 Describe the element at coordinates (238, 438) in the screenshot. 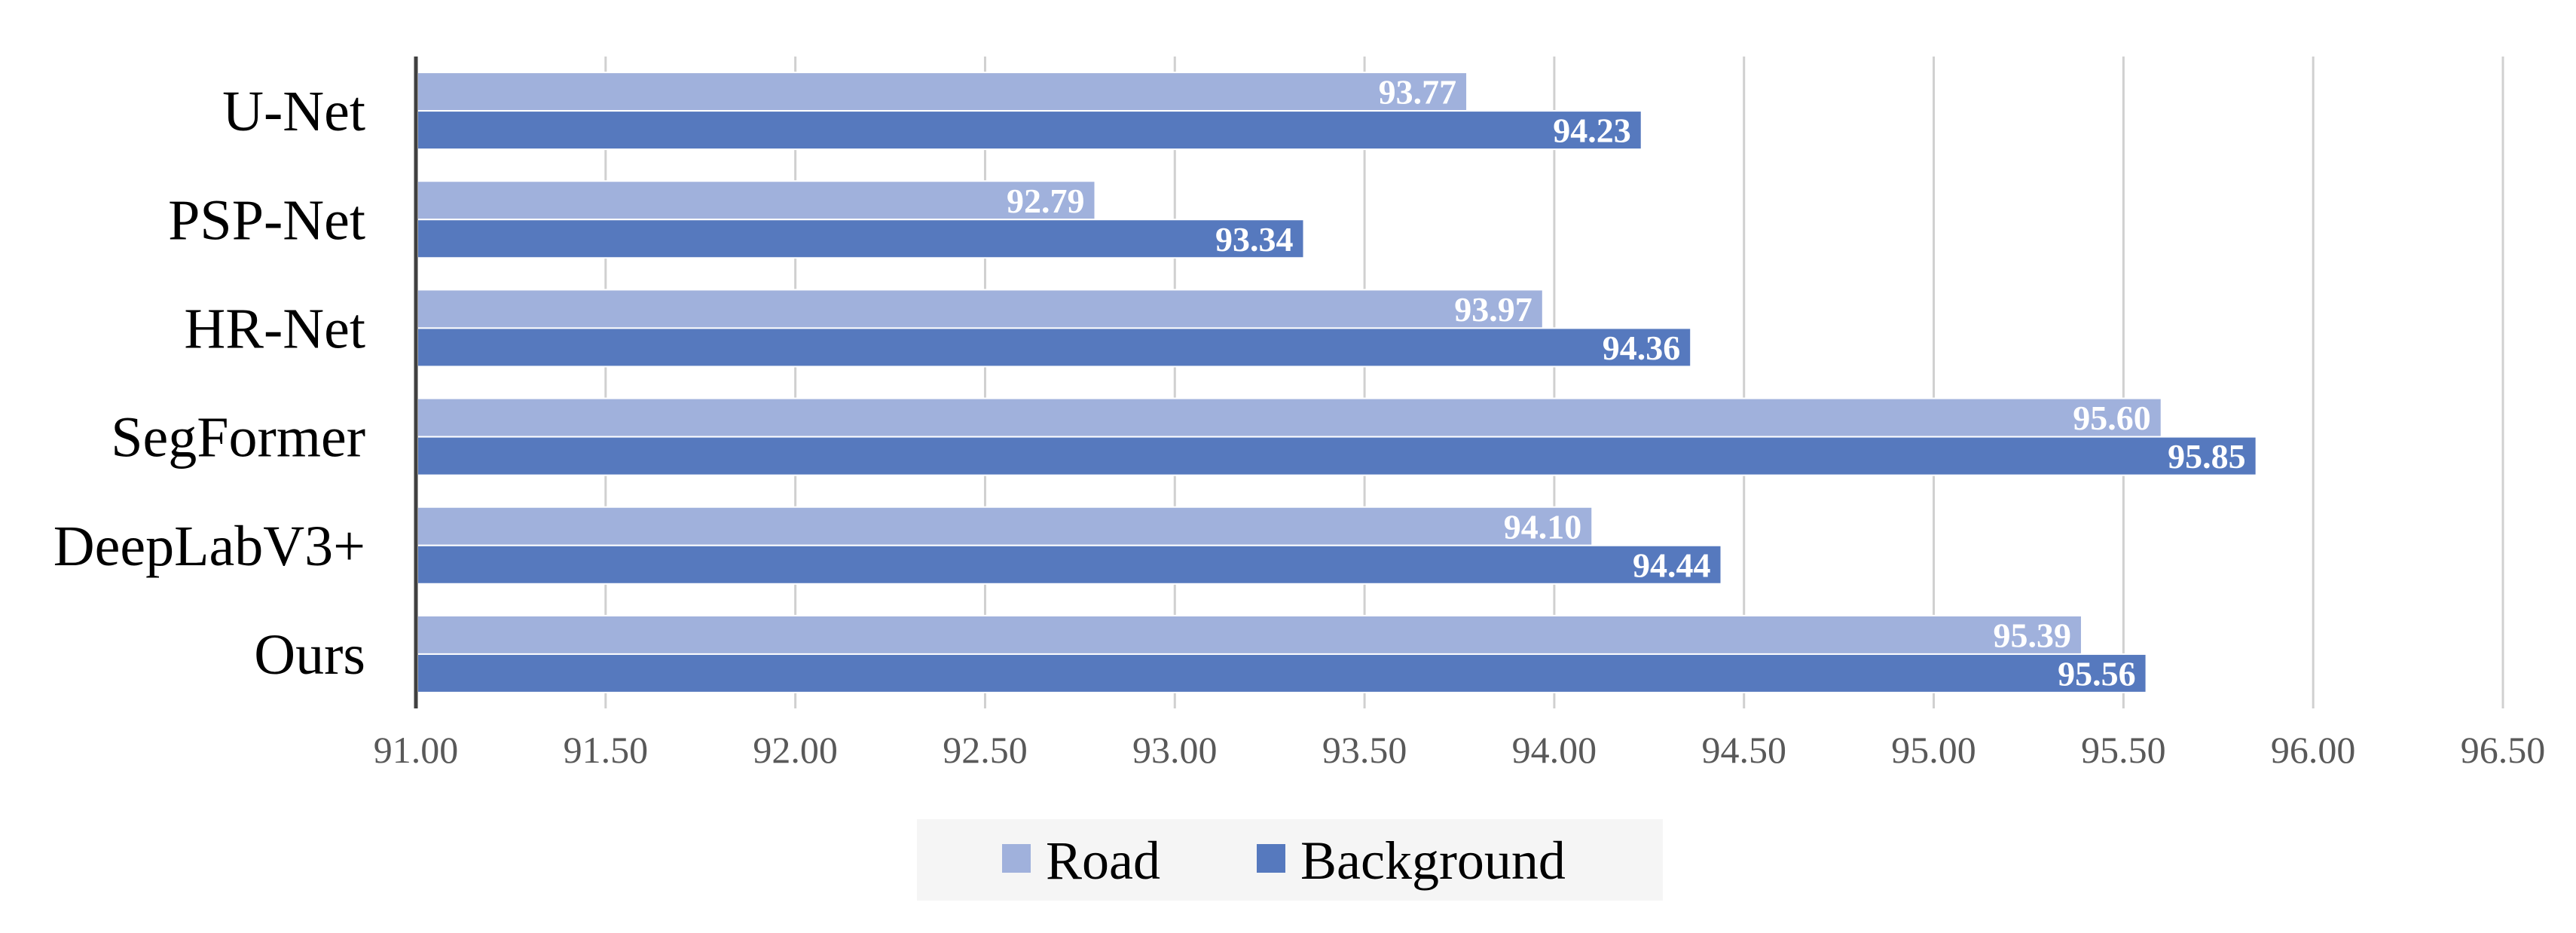

I see `category-label-segformer: SegFormer` at that location.